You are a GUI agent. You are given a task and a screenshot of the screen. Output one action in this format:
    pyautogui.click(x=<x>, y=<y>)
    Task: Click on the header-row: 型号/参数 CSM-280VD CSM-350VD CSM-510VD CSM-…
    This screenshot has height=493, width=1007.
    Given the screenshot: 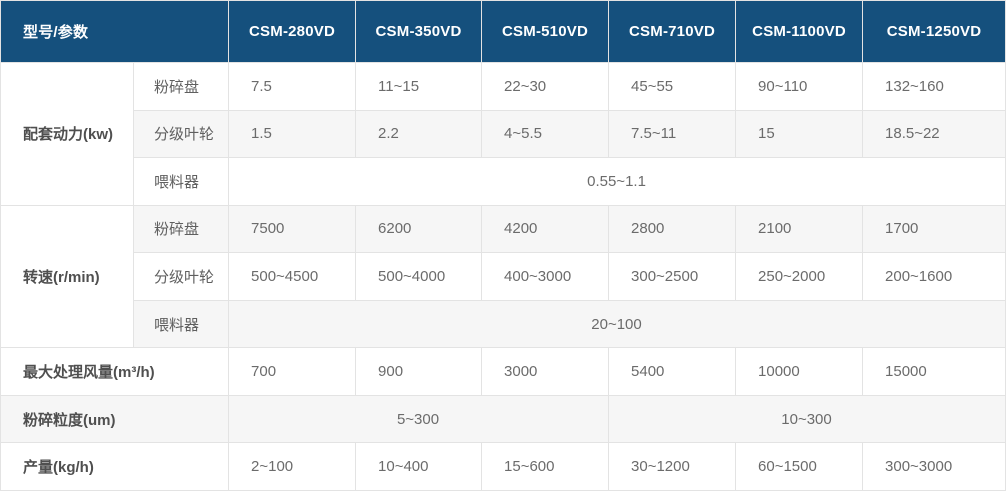 What is the action you would take?
    pyautogui.click(x=503, y=31)
    